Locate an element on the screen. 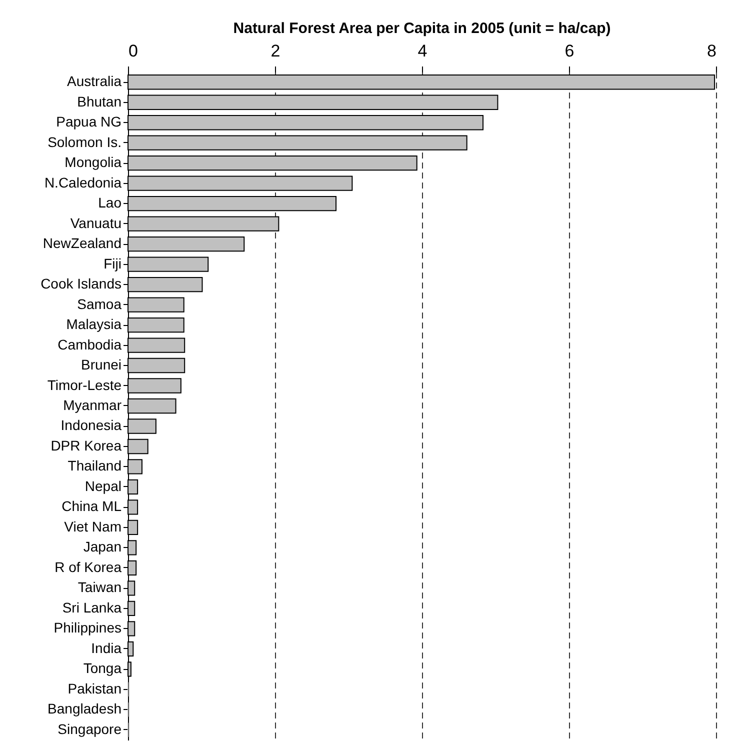  y-tick-label: Cook Islands is located at coordinates (81, 284).